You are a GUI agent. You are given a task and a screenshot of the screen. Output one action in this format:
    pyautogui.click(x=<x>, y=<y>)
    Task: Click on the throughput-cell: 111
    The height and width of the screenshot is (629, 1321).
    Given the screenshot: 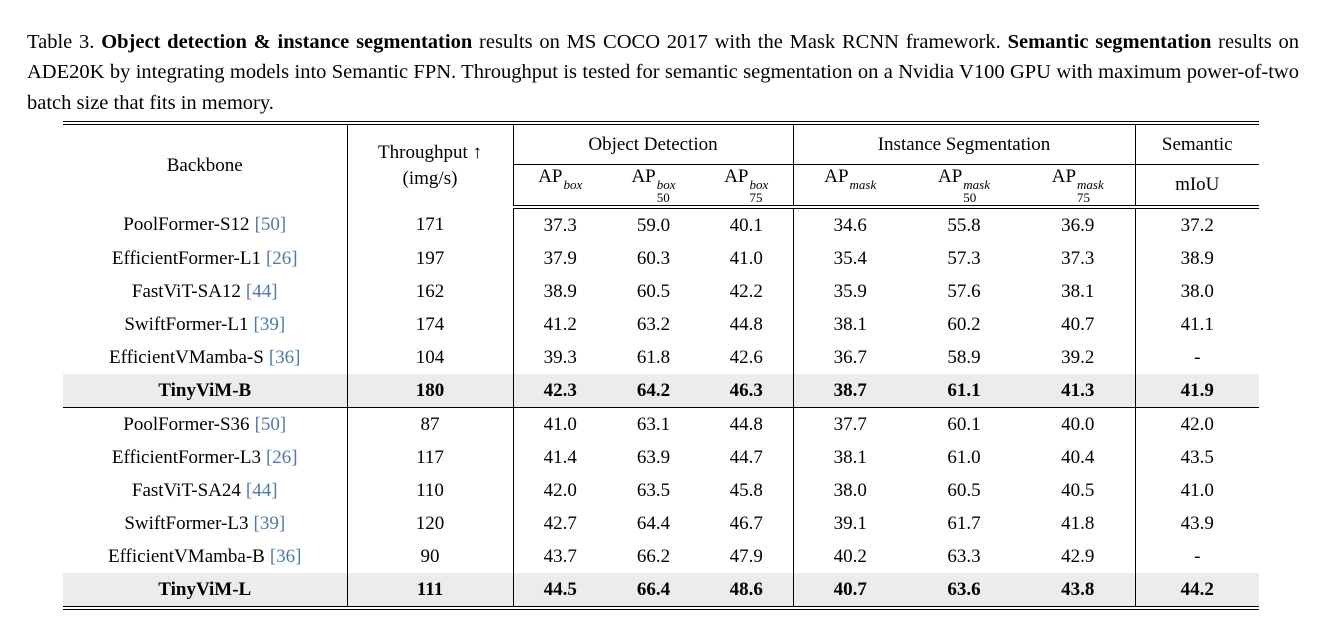 What is the action you would take?
    pyautogui.click(x=430, y=590)
    